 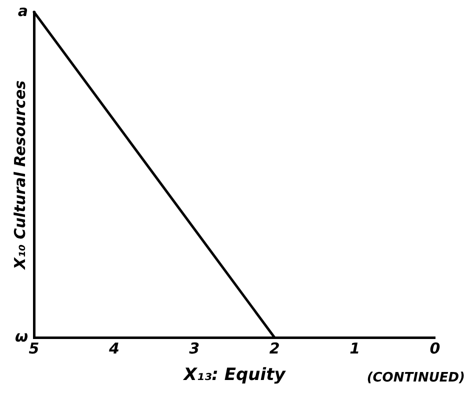 What do you see at coordinates (19, 175) in the screenshot?
I see `y-axis-title: X₁₀ Cultural Resources` at bounding box center [19, 175].